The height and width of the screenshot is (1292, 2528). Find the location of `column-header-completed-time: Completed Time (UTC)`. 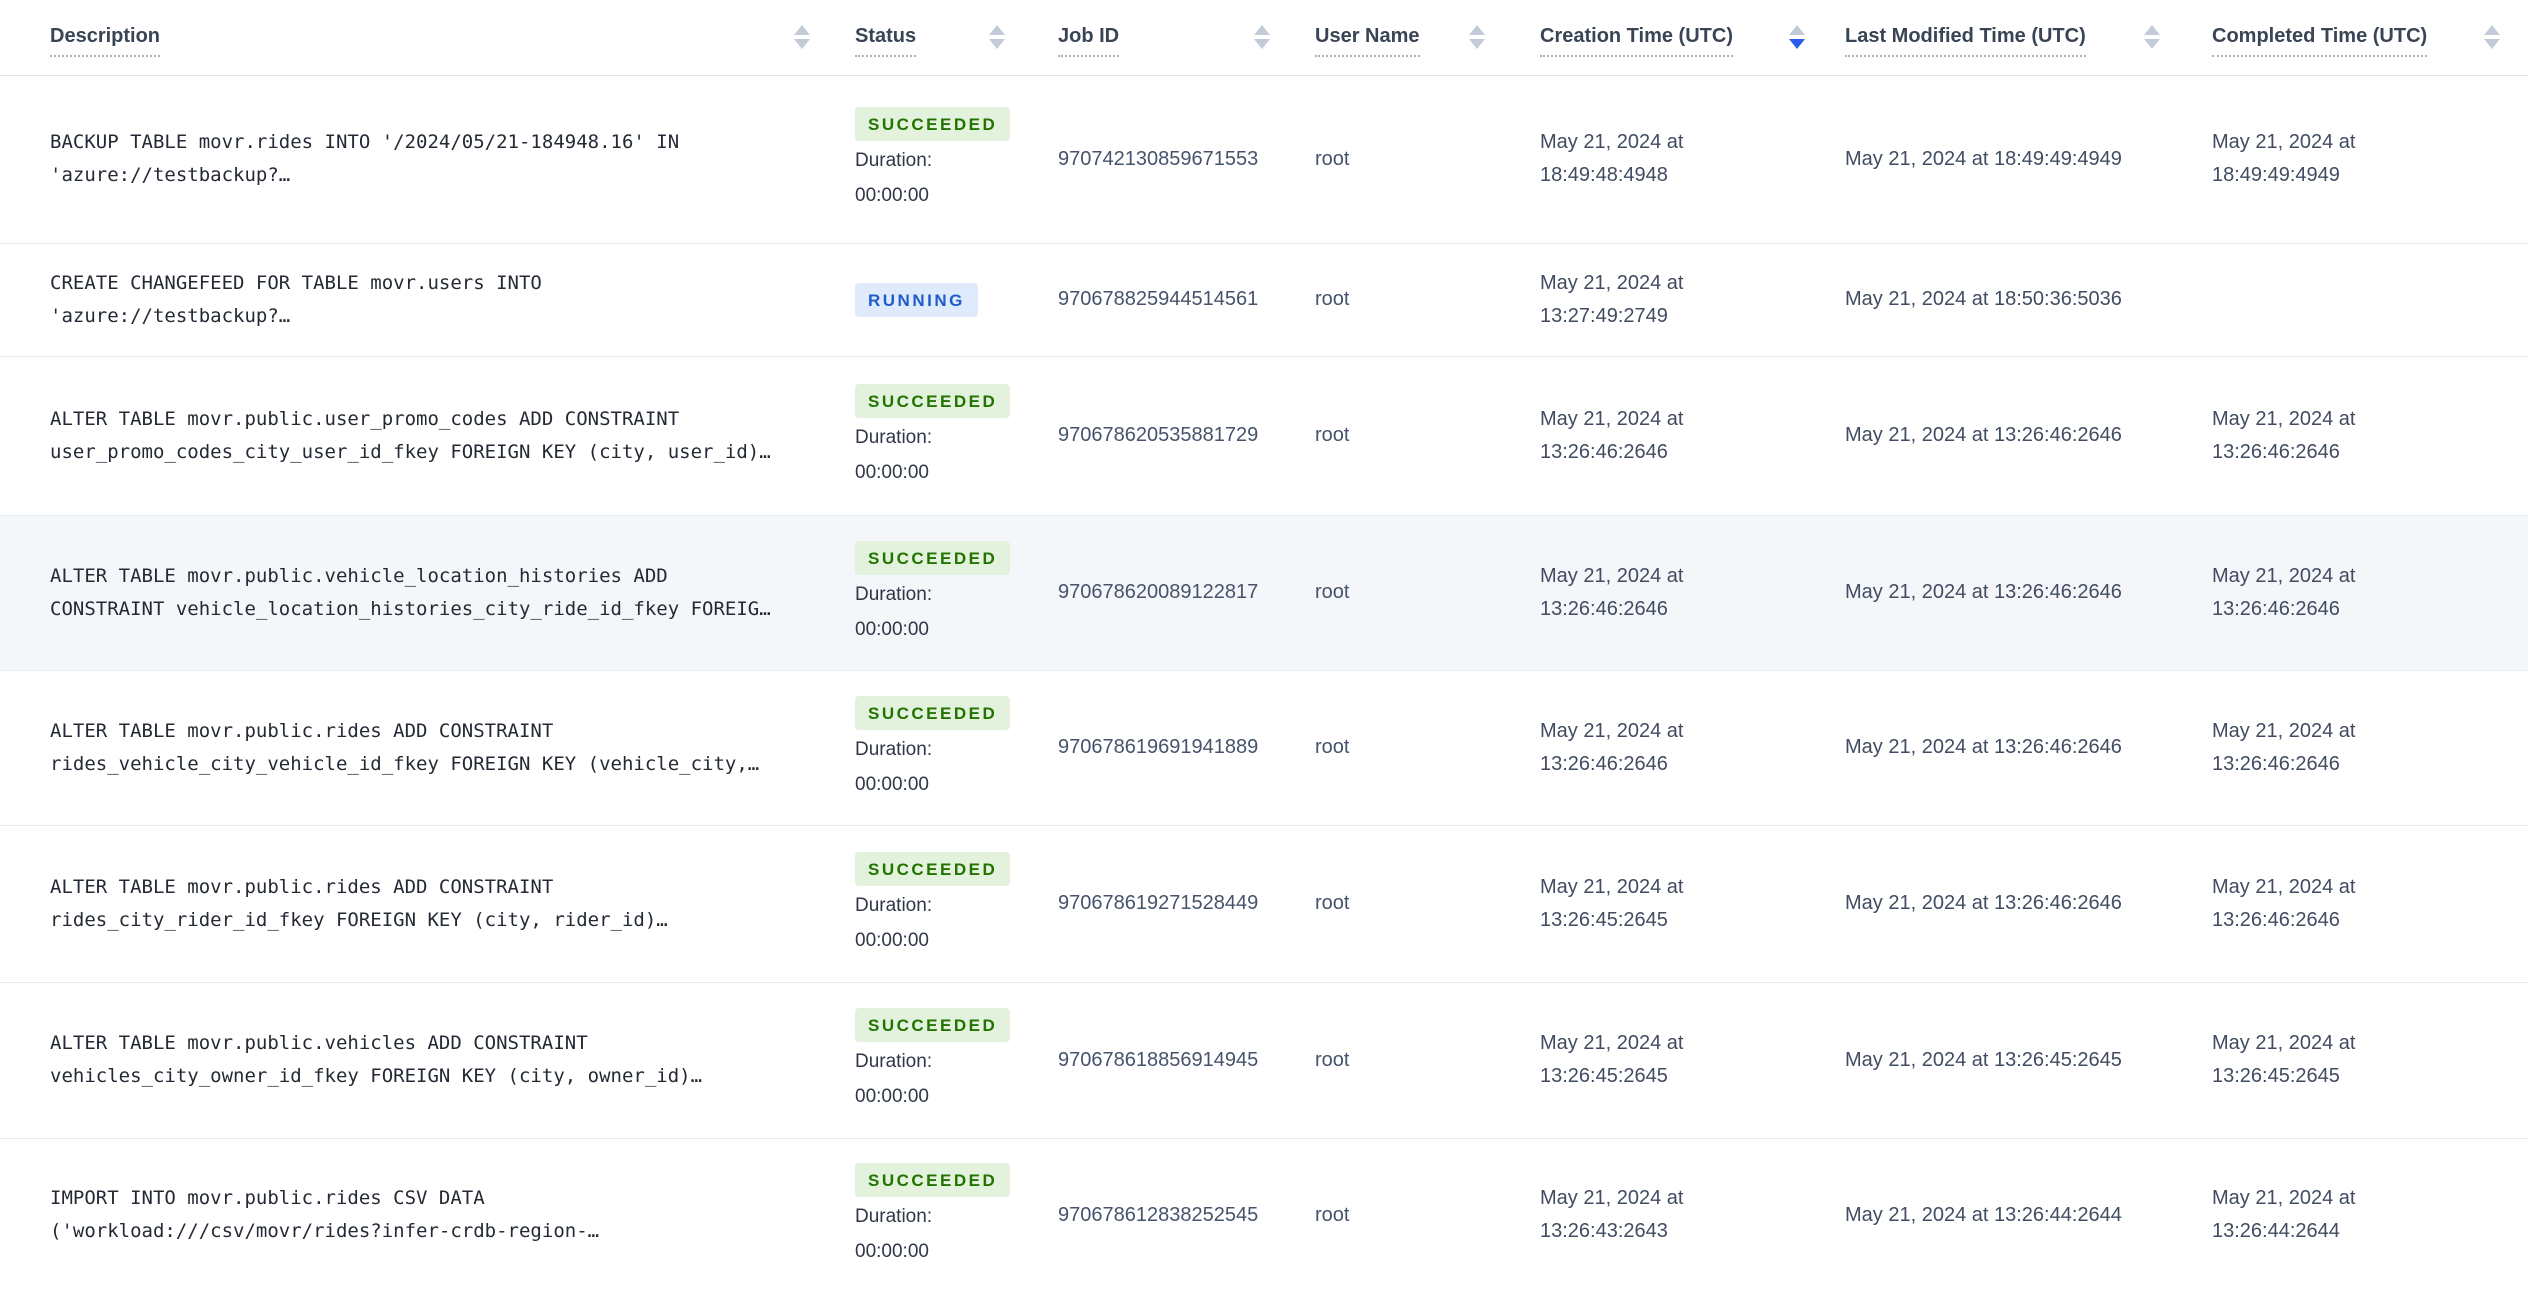

column-header-completed-time: Completed Time (UTC) is located at coordinates (2361, 38).